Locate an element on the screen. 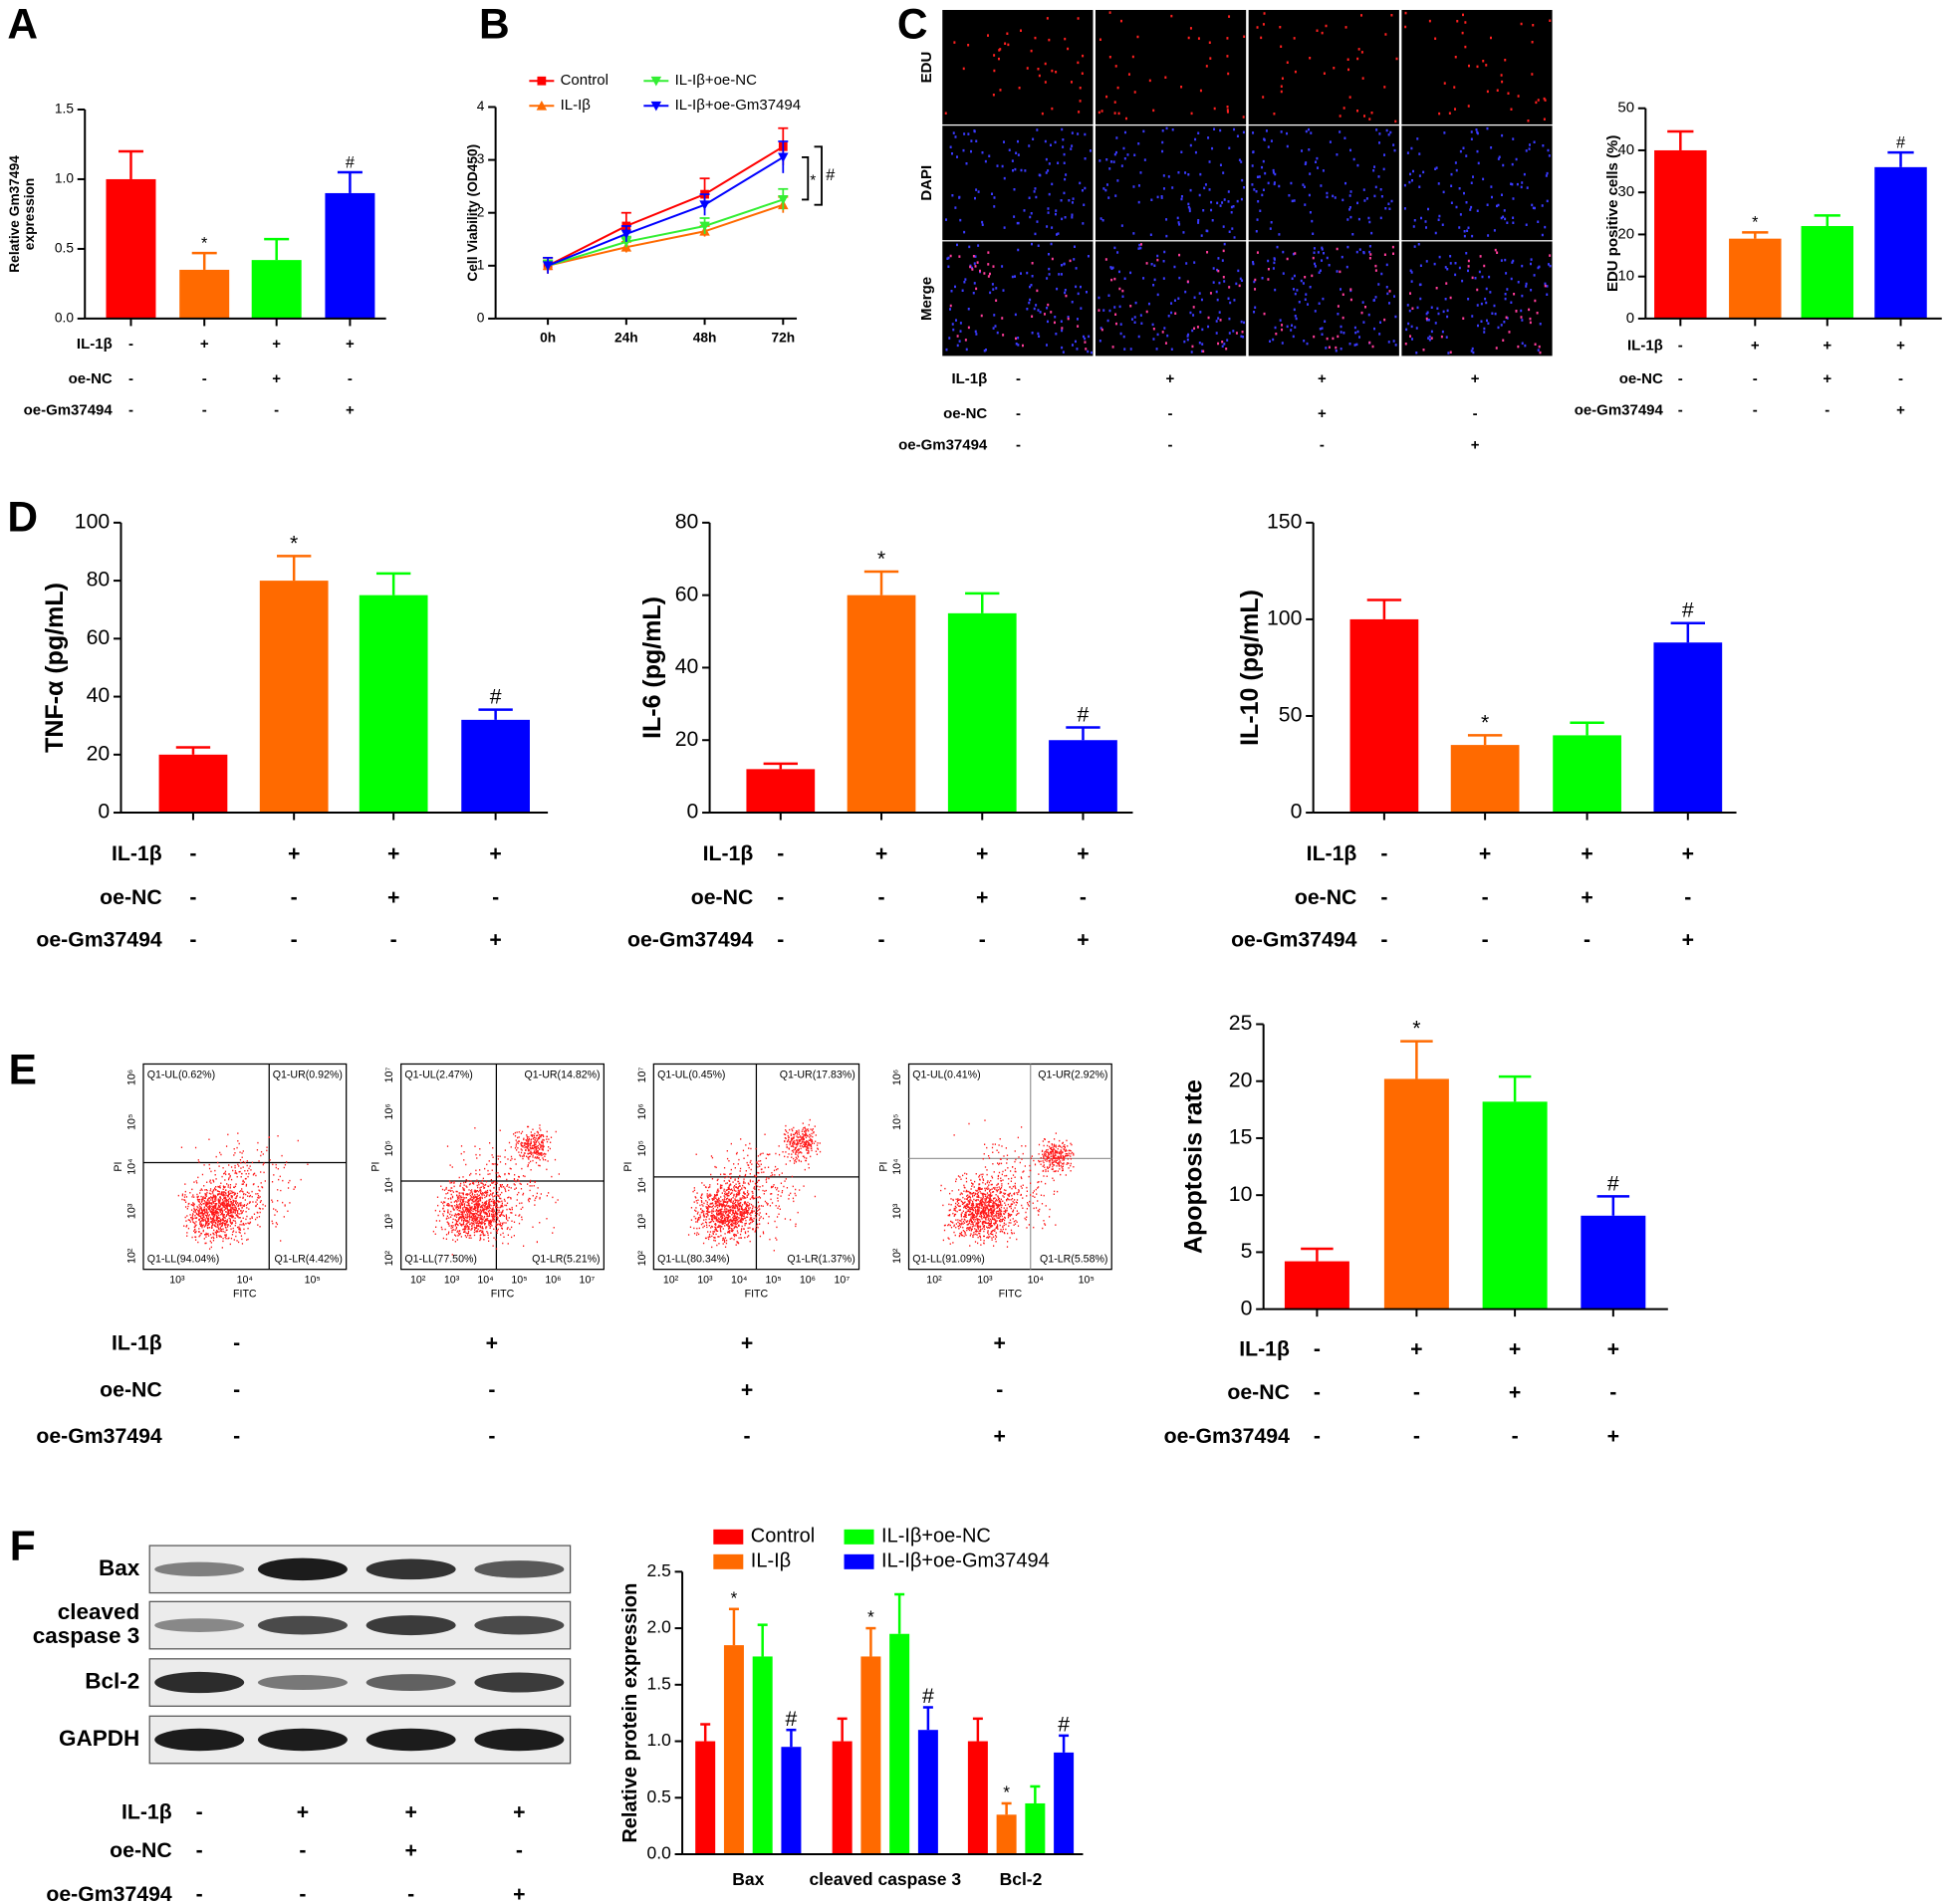 The height and width of the screenshot is (1904, 1952). band-label: caspase 3 is located at coordinates (86, 1635).